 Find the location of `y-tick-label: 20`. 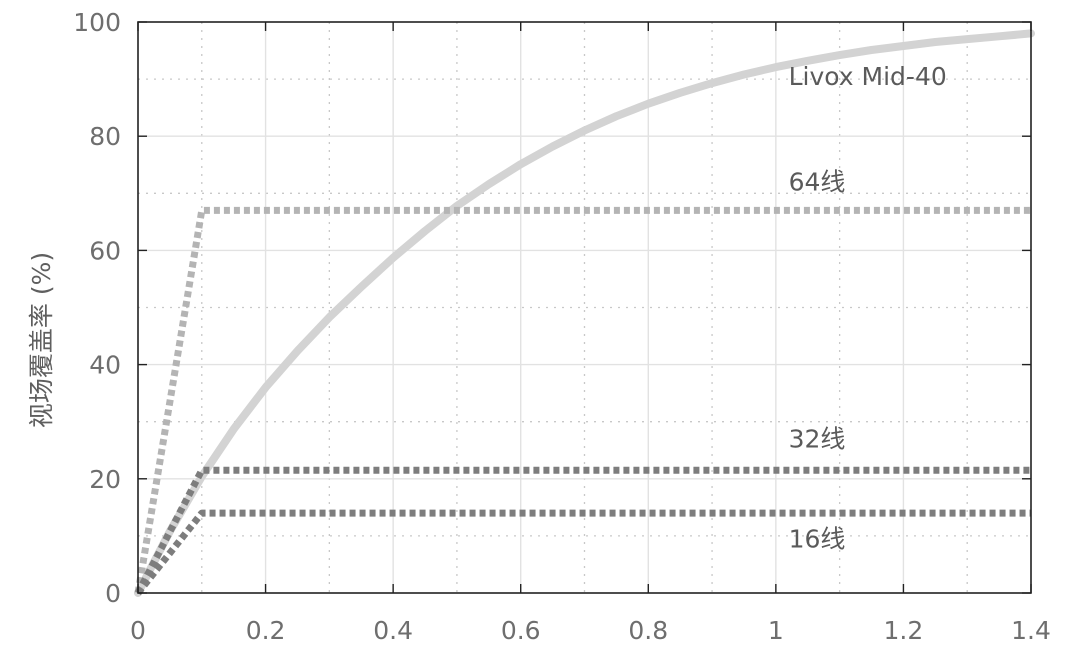

y-tick-label: 20 is located at coordinates (105, 479).